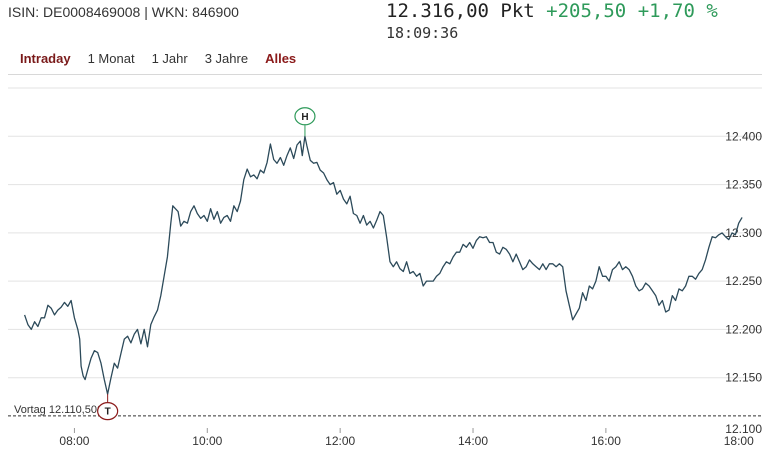 The image size is (770, 455). I want to click on y-tick-label: 12.300, so click(743, 233).